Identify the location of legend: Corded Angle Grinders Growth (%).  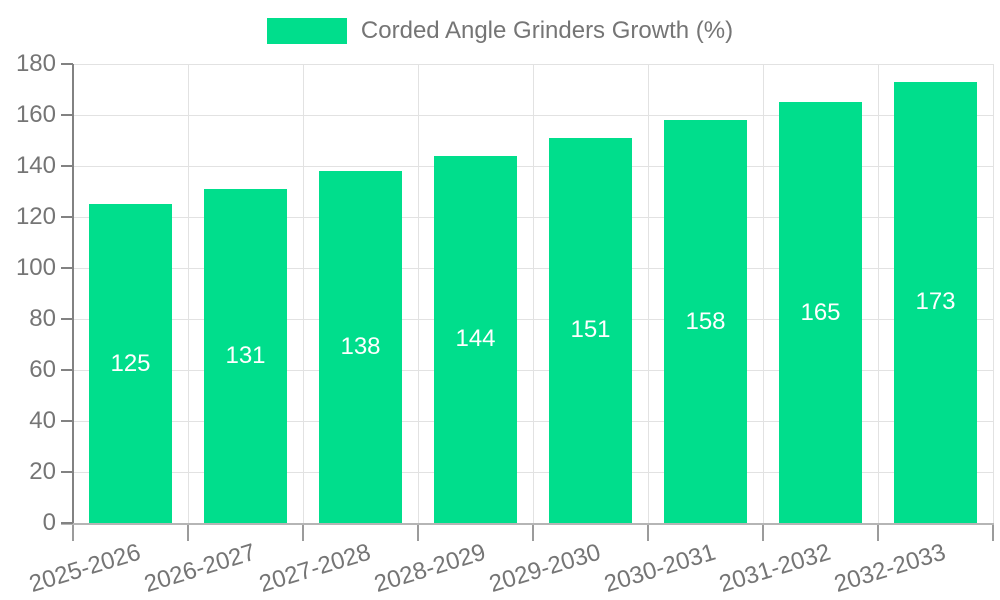
(500, 31).